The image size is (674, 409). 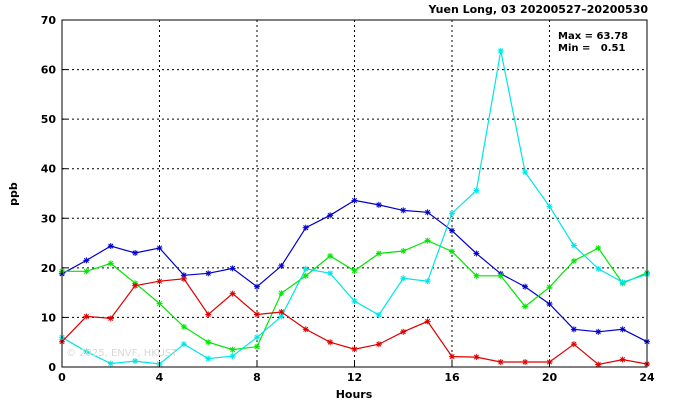 I want to click on x-axis-ticks: 0 4 8 12 16 20 24, so click(x=356, y=373).